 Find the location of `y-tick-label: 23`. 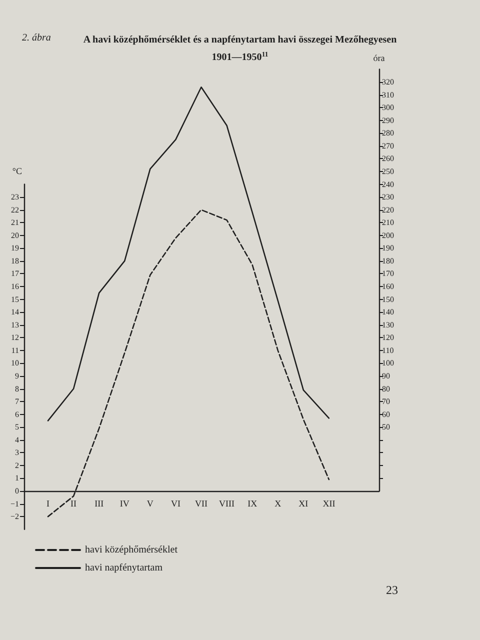

y-tick-label: 23 is located at coordinates (15, 197).